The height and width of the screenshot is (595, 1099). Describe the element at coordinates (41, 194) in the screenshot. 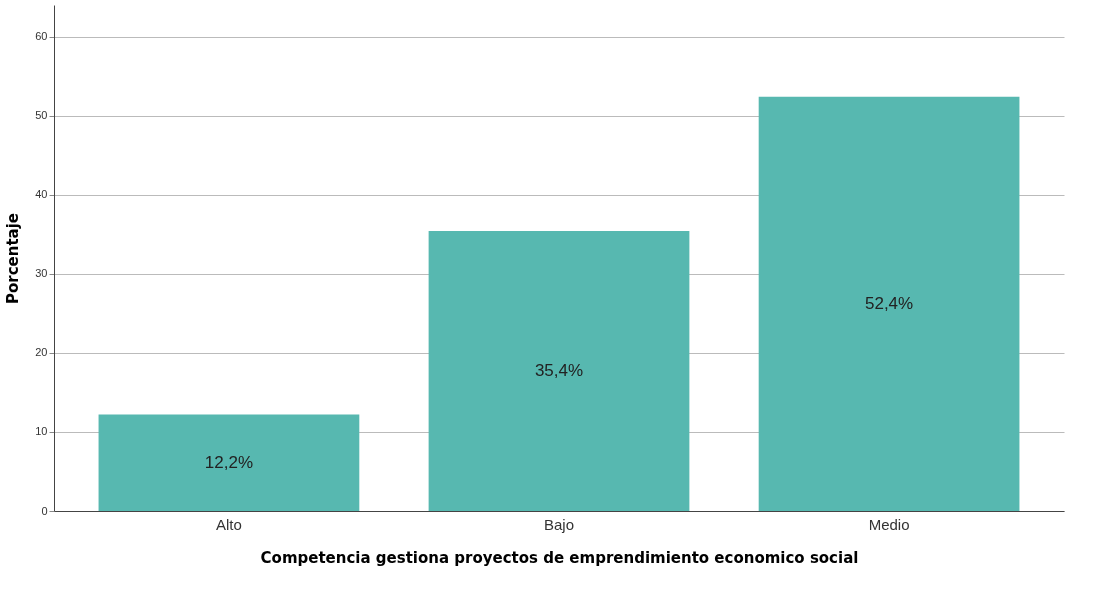

I see `y-tick-label: 40` at that location.